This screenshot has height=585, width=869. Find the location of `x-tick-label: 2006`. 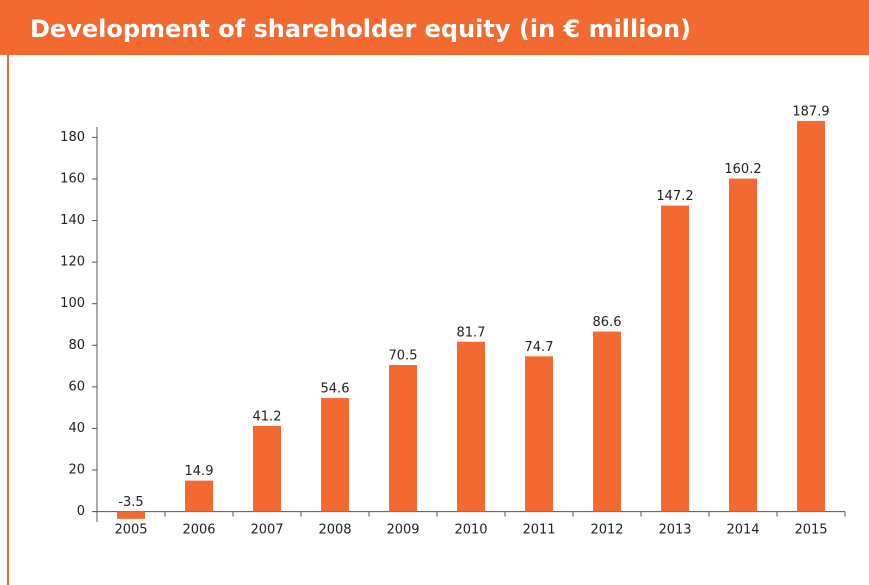

x-tick-label: 2006 is located at coordinates (198, 530).